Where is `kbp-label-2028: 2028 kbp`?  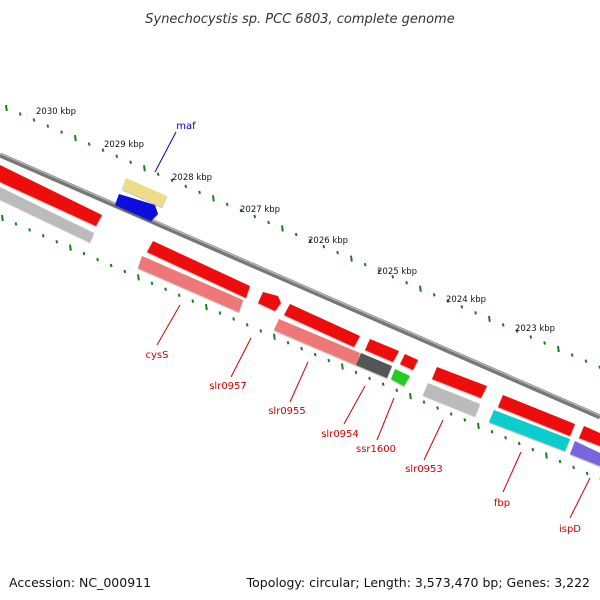 kbp-label-2028: 2028 kbp is located at coordinates (192, 178).